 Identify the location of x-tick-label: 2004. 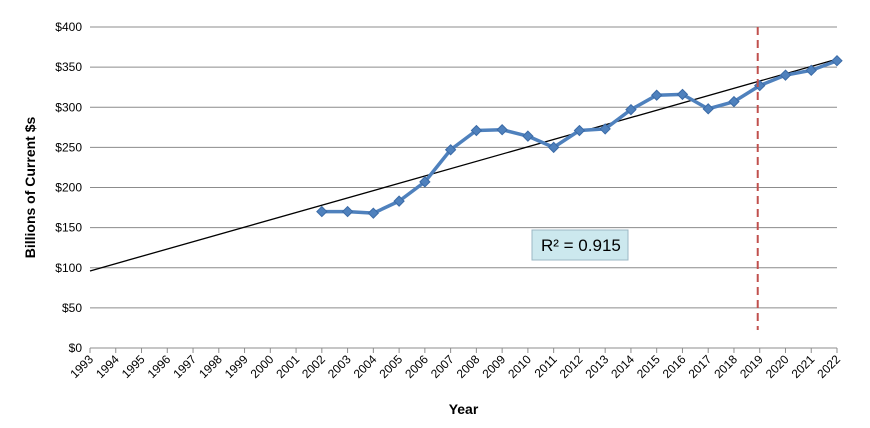
(365, 366).